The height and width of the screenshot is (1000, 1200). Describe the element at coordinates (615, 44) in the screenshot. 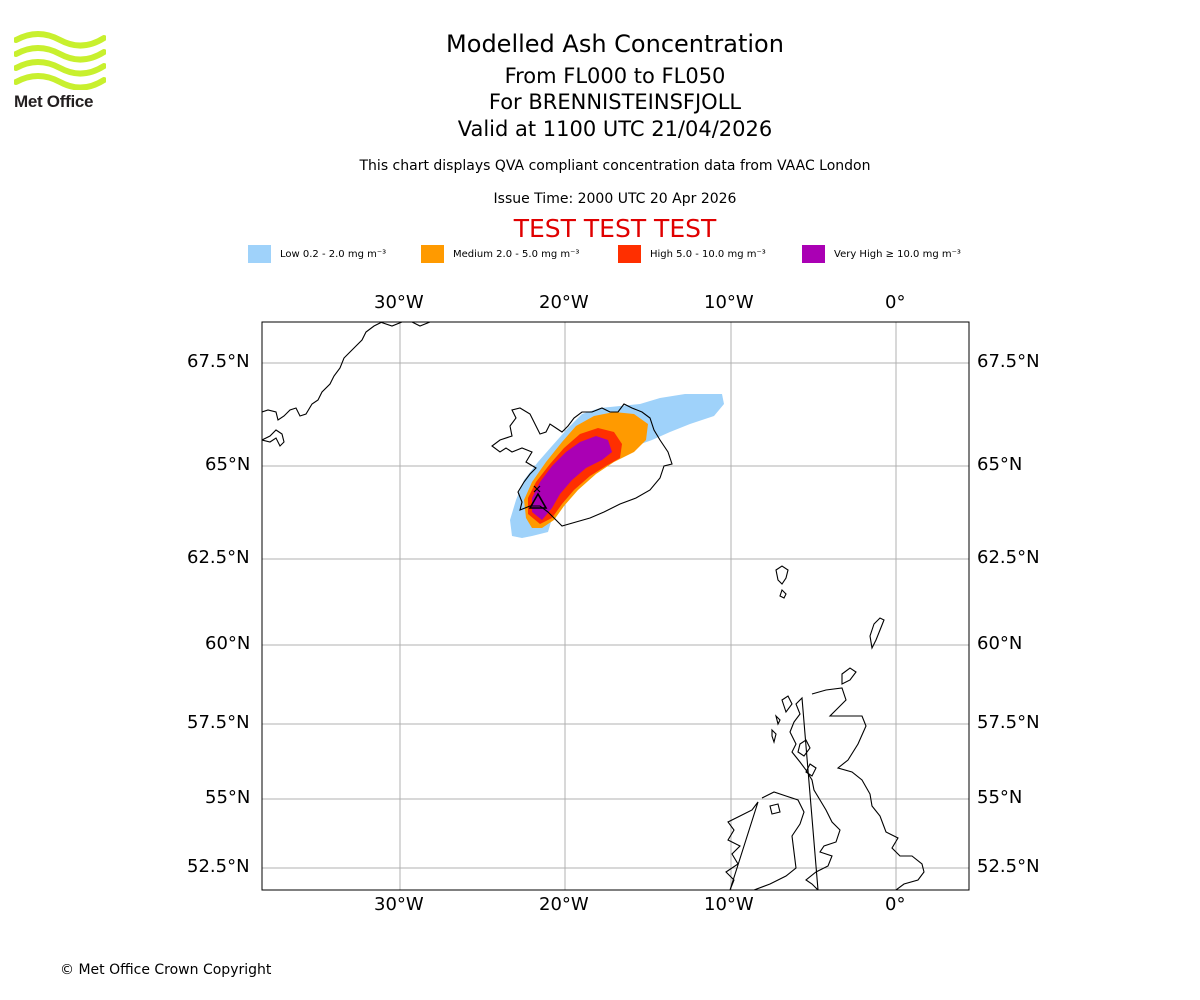

I see `chart-title: Modelled Ash Concentration` at that location.